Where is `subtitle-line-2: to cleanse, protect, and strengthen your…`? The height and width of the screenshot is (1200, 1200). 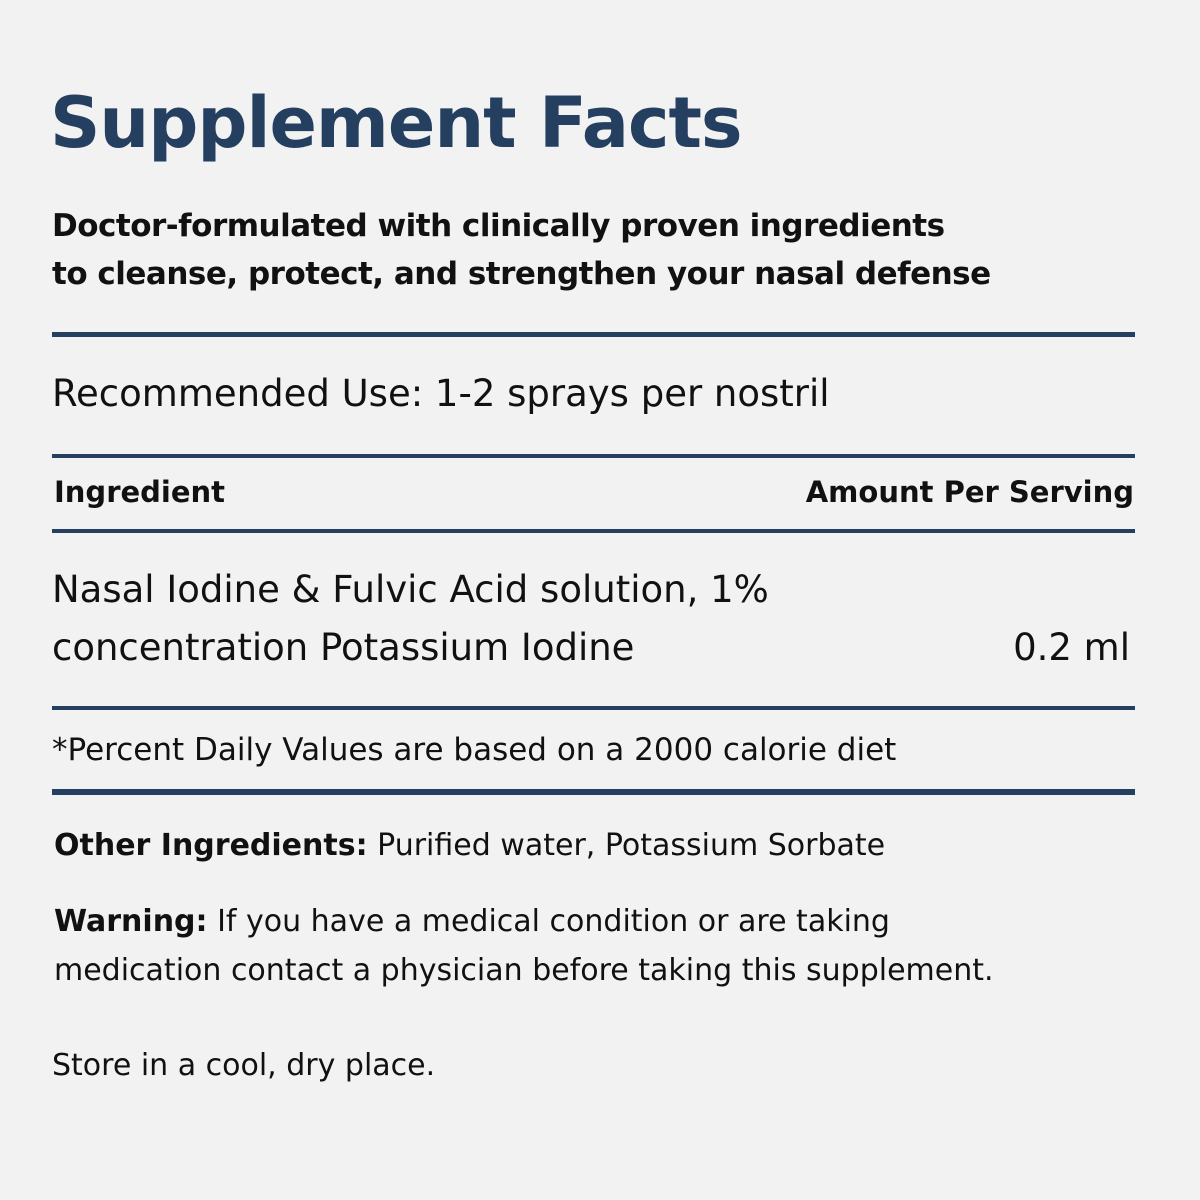 subtitle-line-2: to cleanse, protect, and strengthen your… is located at coordinates (521, 274).